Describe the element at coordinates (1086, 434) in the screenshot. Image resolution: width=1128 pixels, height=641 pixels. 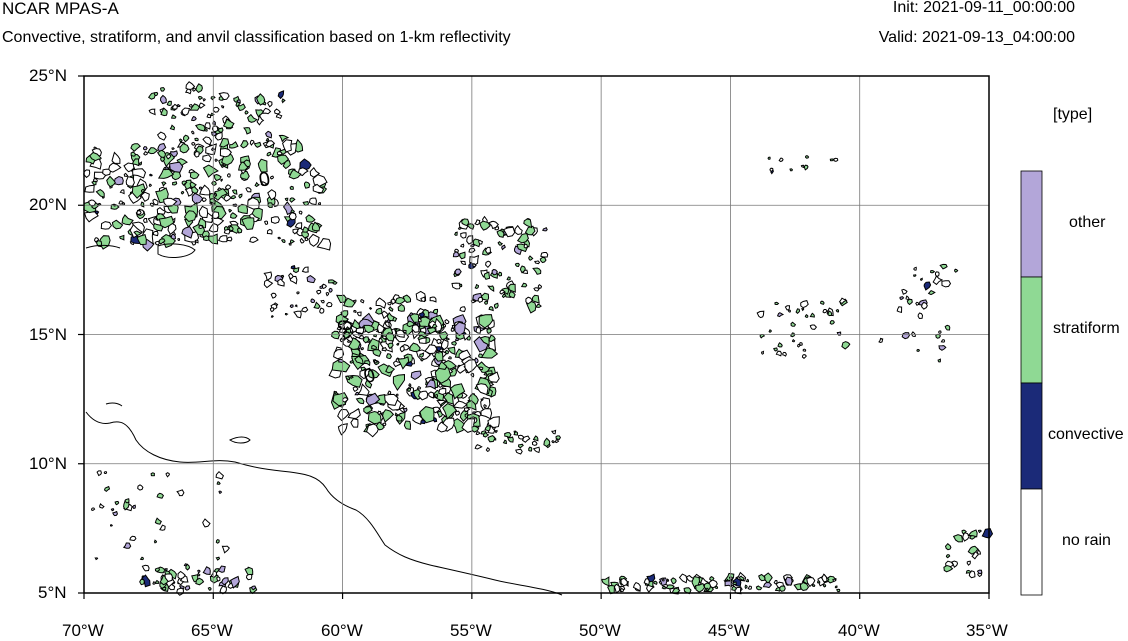
I see `legend-label-convective: convective` at that location.